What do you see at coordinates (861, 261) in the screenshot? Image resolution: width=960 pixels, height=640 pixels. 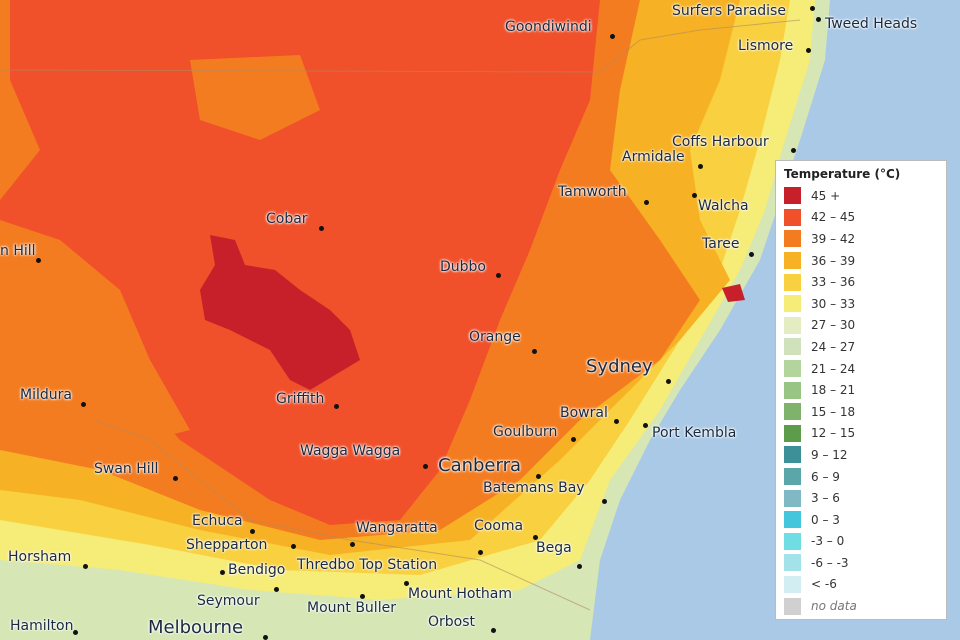 I see `legend-item: 36 – 39` at bounding box center [861, 261].